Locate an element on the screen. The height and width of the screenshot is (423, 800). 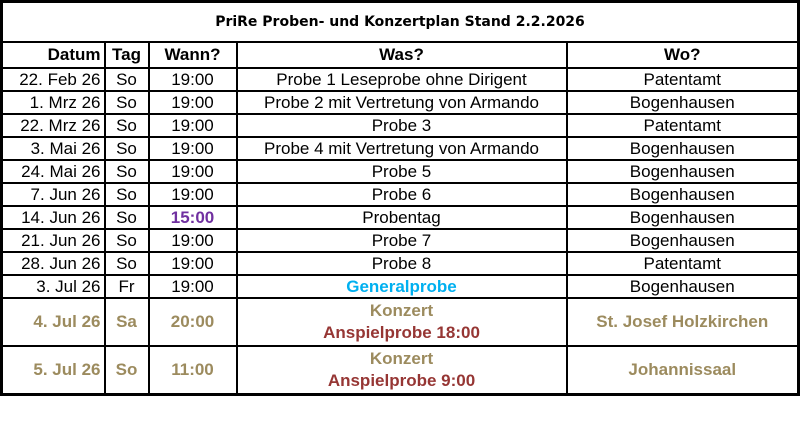
header-was: Was? is located at coordinates (401, 55).